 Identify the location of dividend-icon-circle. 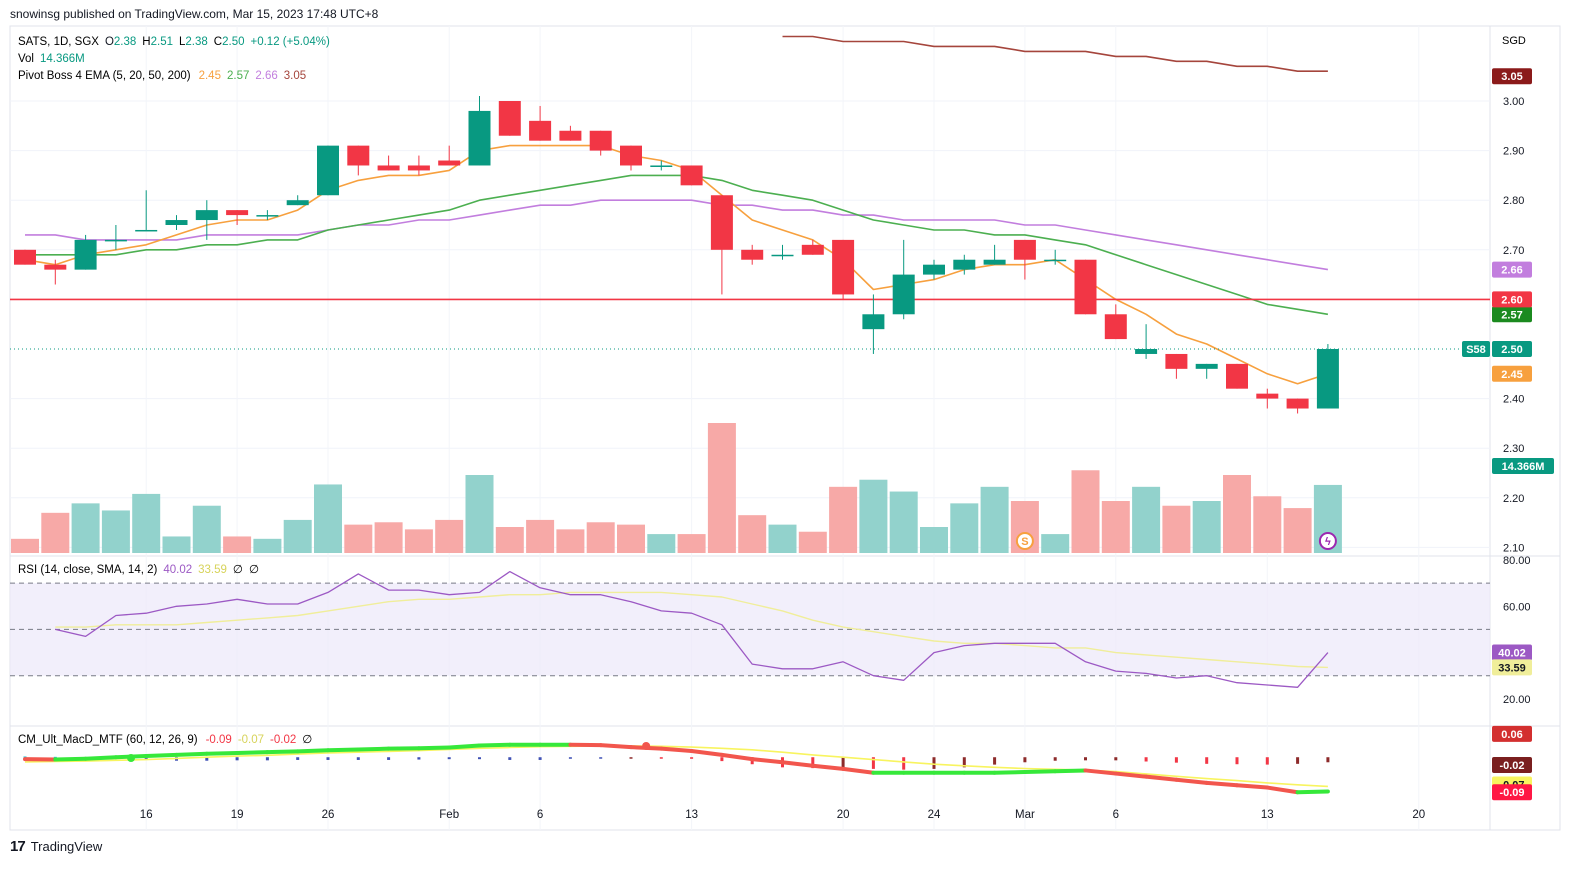
(1024, 541).